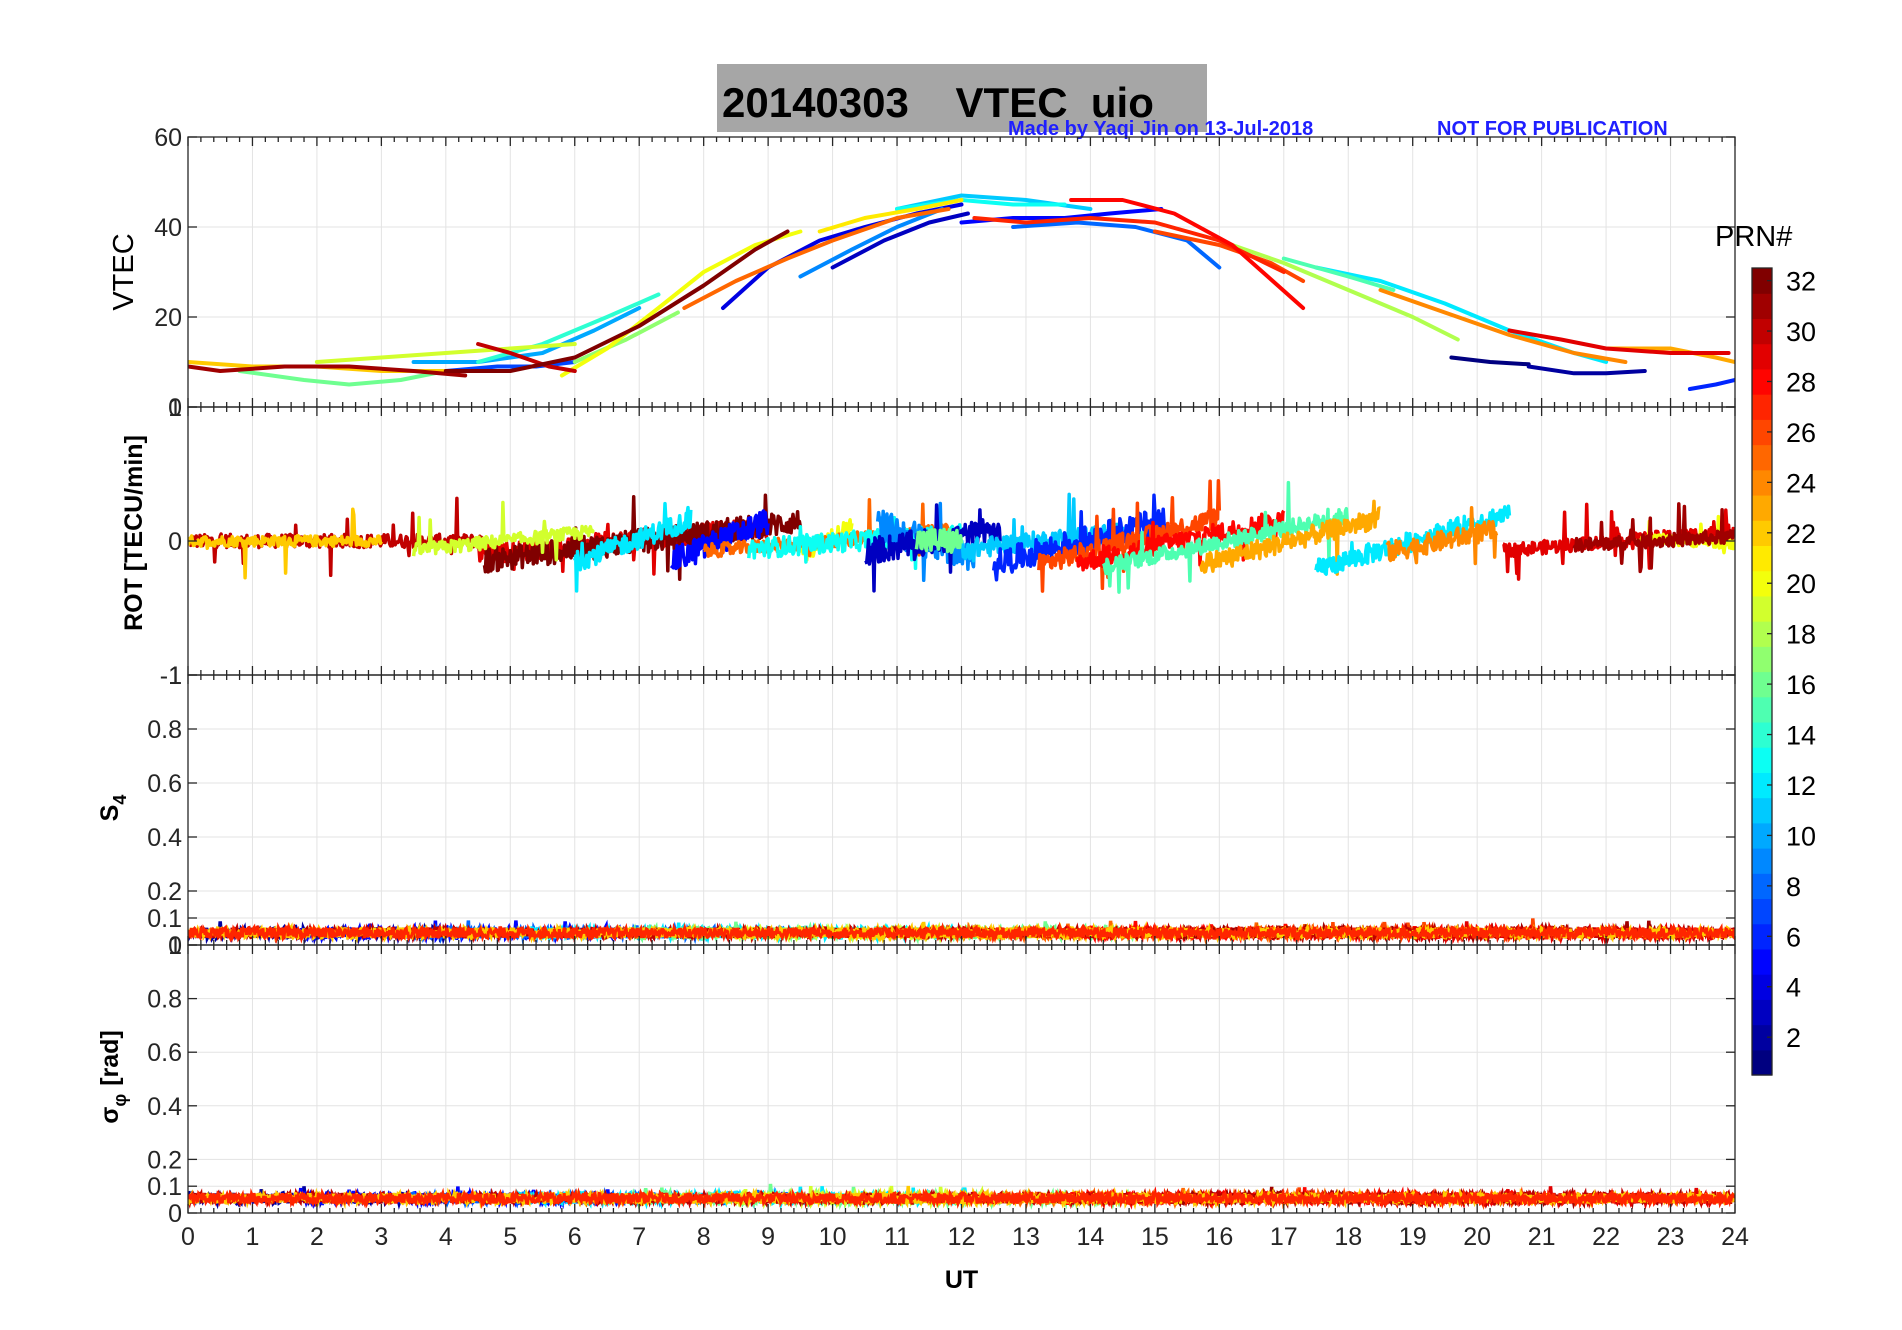 The image size is (1902, 1330). I want to click on colorbar-scale, so click(1762, 671).